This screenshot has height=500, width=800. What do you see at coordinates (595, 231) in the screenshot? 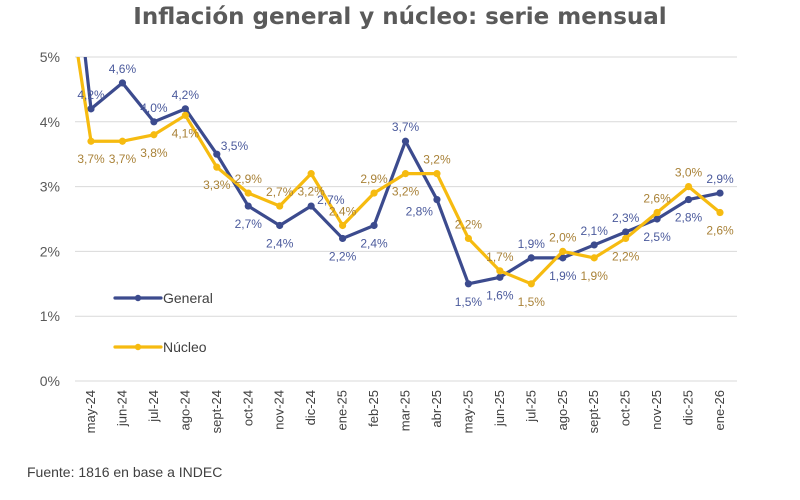
I see `data-label: 2,1%` at bounding box center [595, 231].